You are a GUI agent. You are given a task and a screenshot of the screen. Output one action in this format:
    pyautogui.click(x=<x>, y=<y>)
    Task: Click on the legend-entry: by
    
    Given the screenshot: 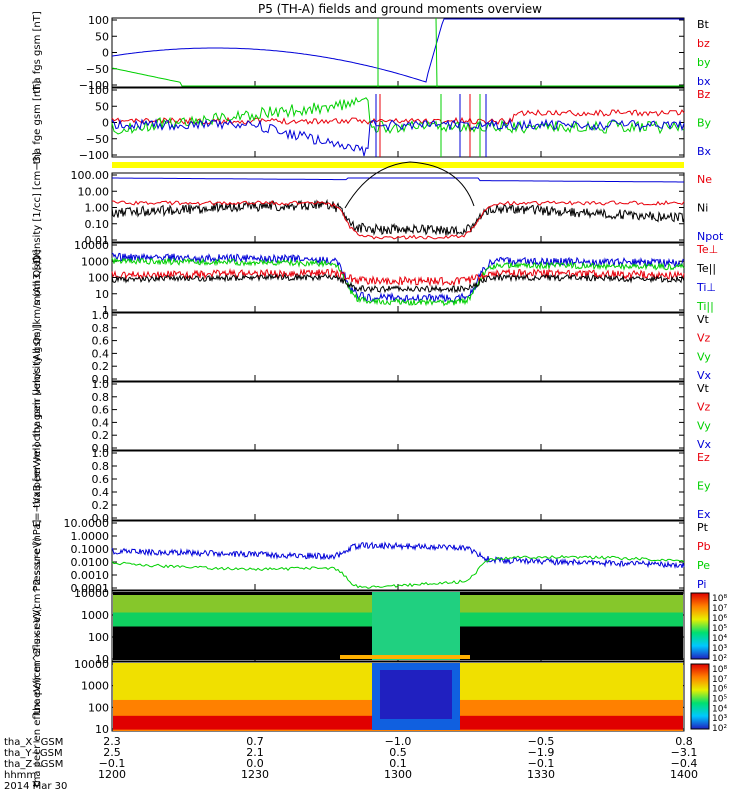 What is the action you would take?
    pyautogui.click(x=704, y=62)
    